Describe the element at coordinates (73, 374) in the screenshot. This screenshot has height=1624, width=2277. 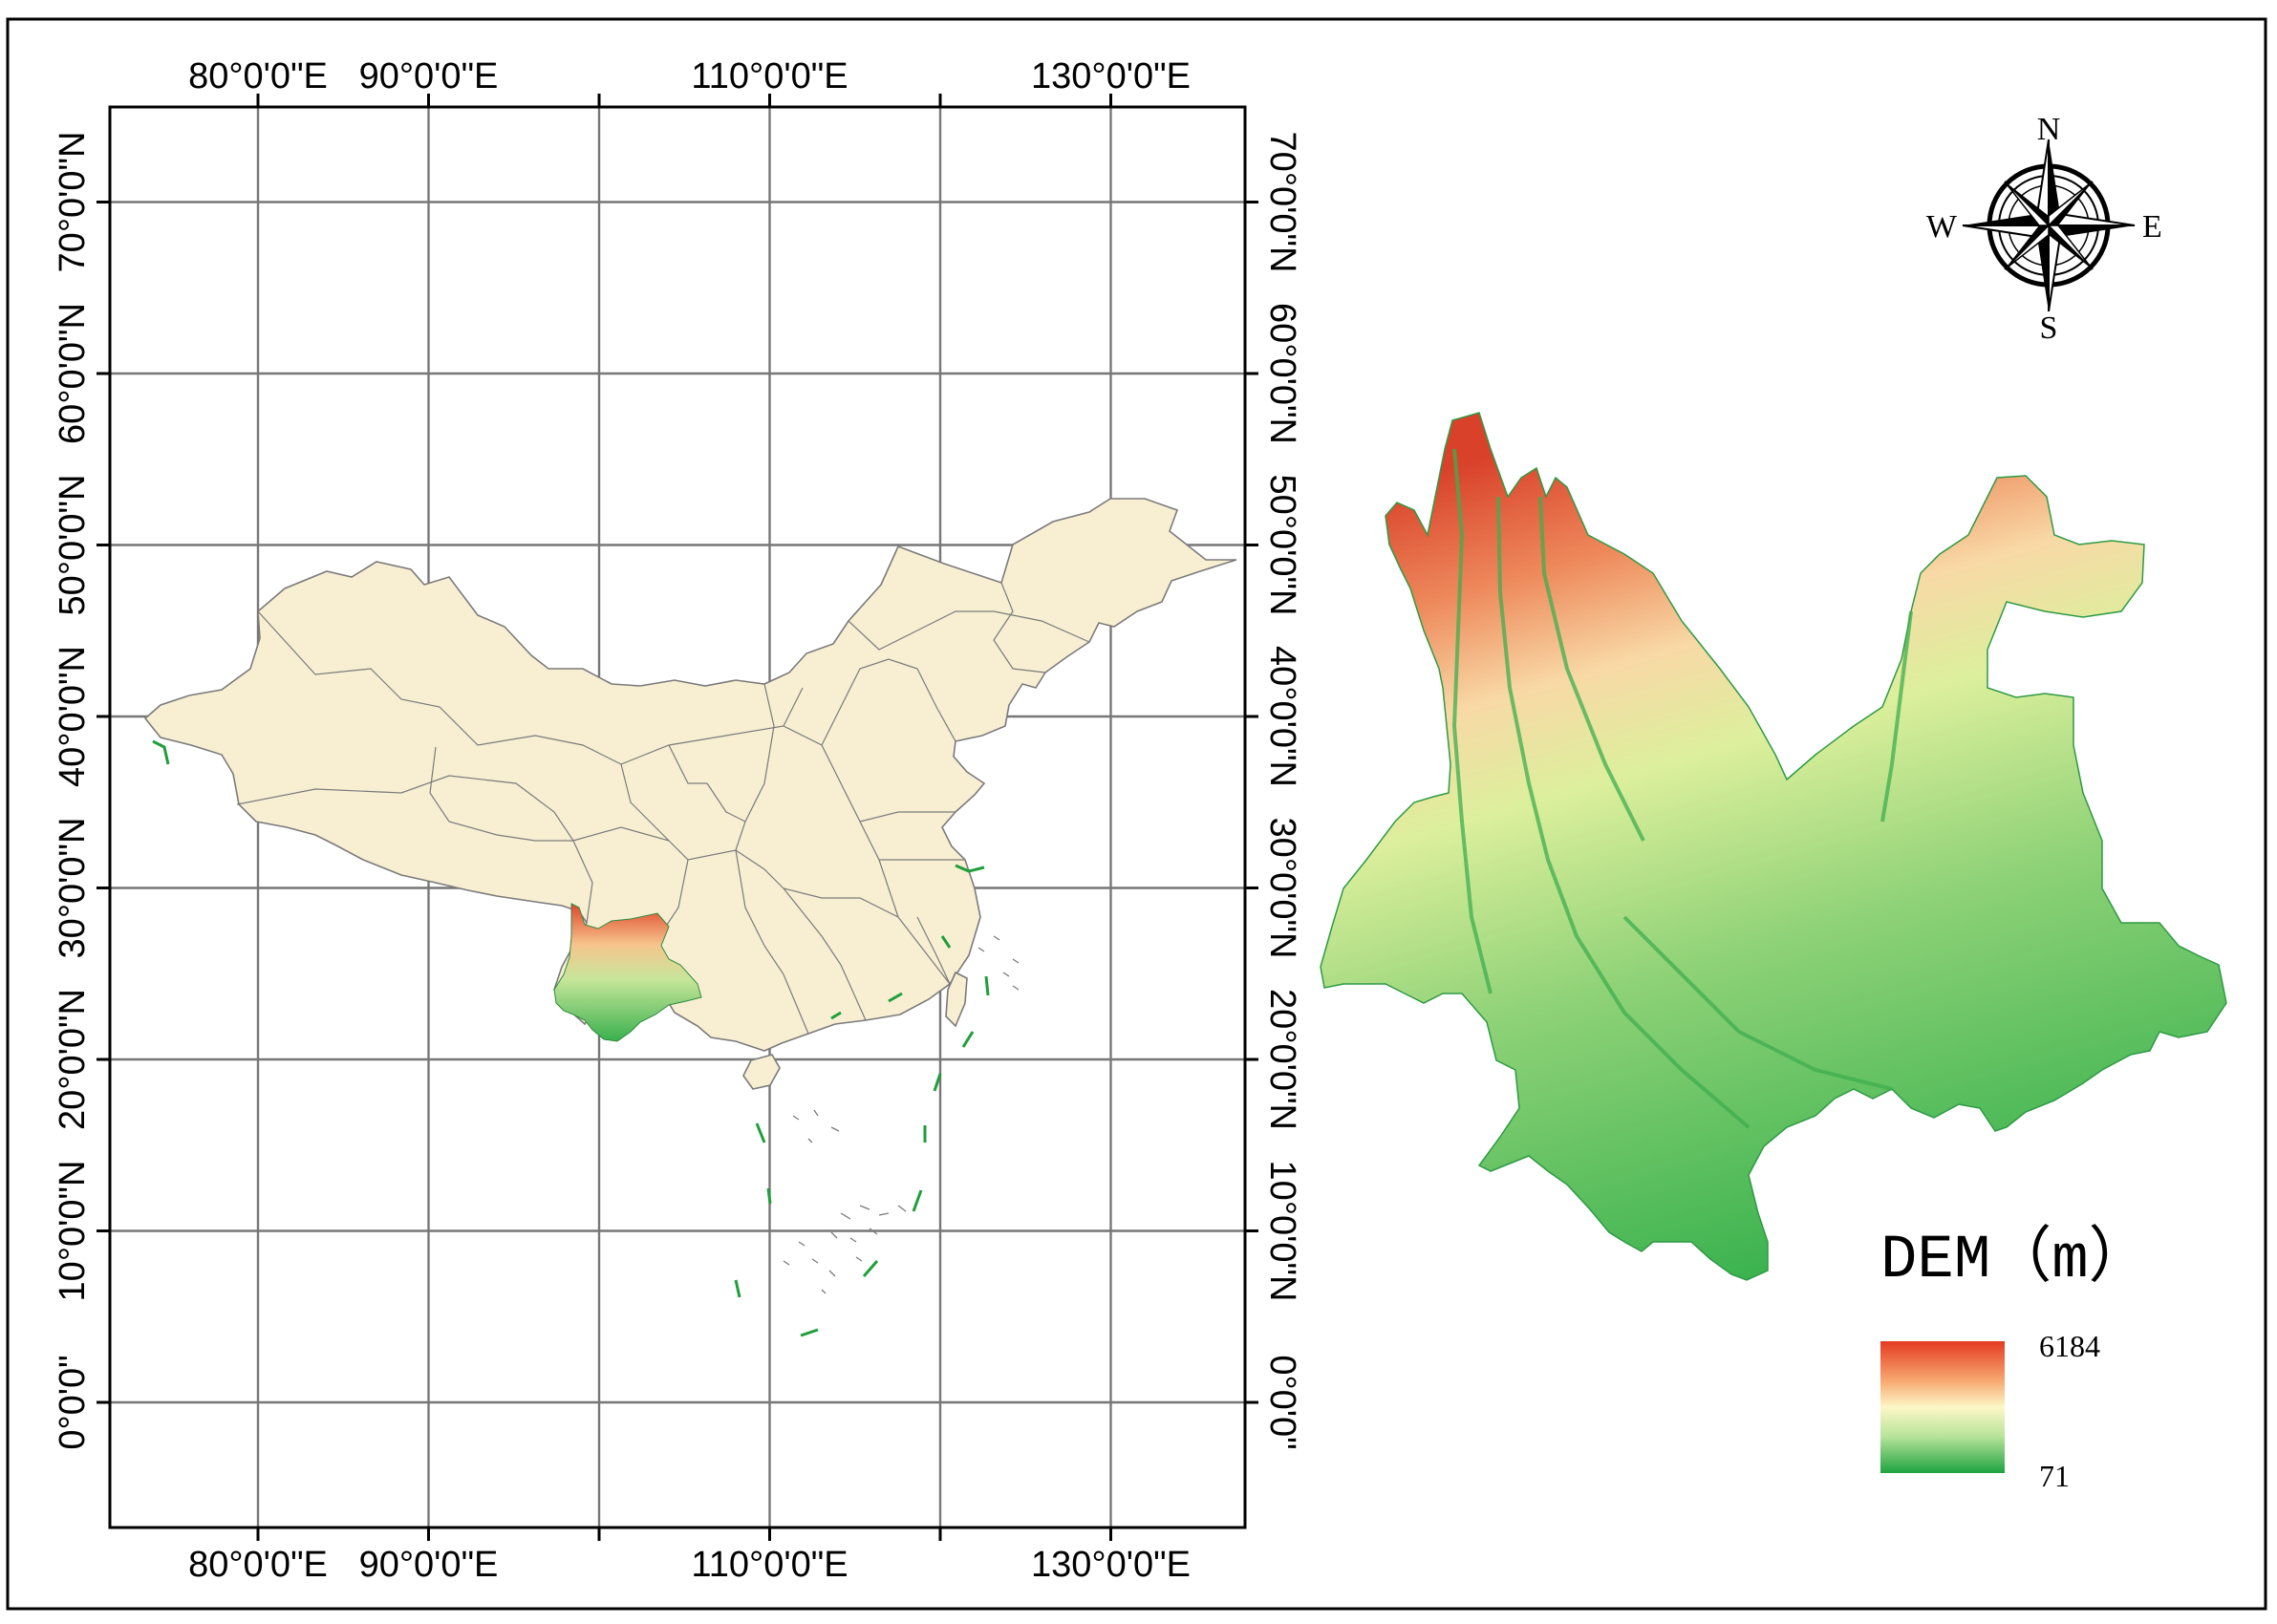
I see `lat-label-left: 60°0'0"N` at that location.